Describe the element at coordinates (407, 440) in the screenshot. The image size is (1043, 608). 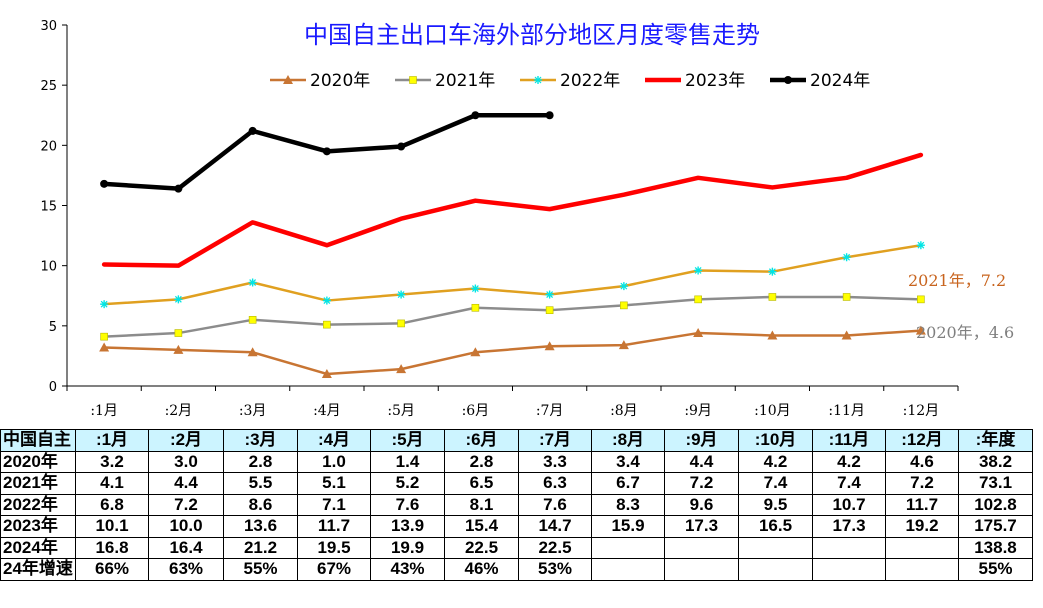
I see `table-cell: :5月` at that location.